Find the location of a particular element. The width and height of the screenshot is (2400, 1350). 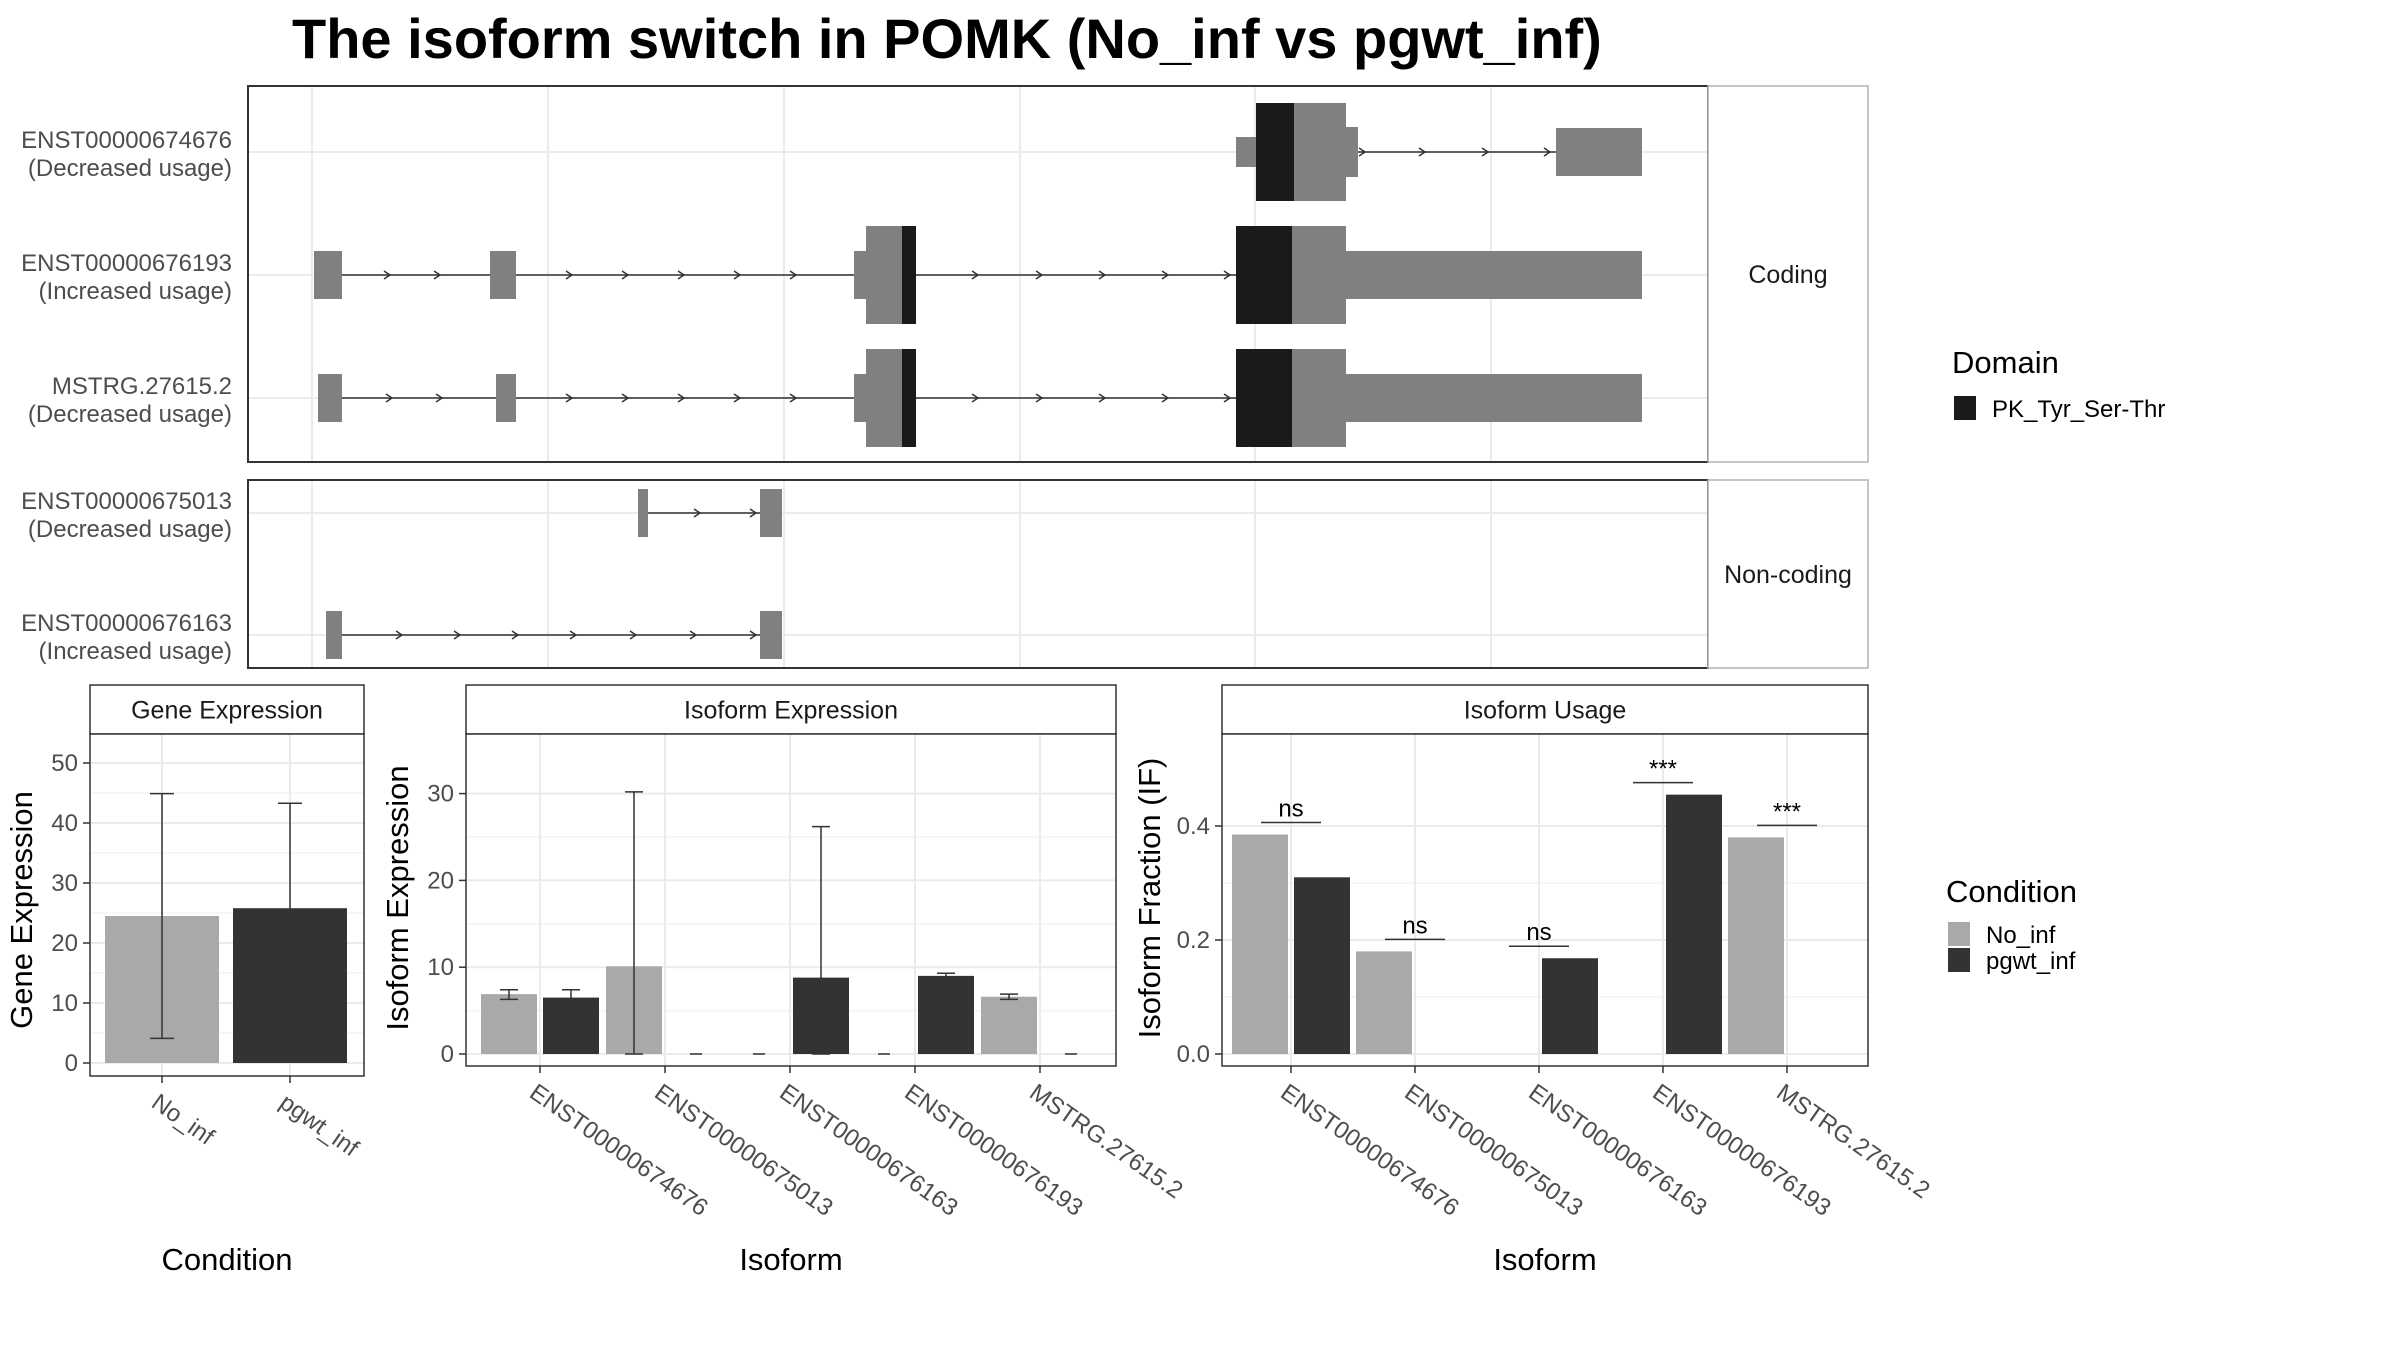

x-axis-title: Isoform is located at coordinates (790, 1259).